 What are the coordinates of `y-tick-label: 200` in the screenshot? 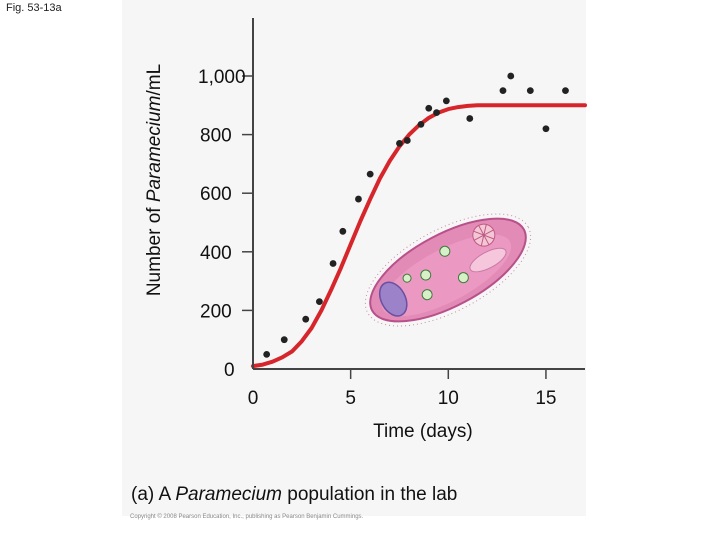 It's located at (216, 311).